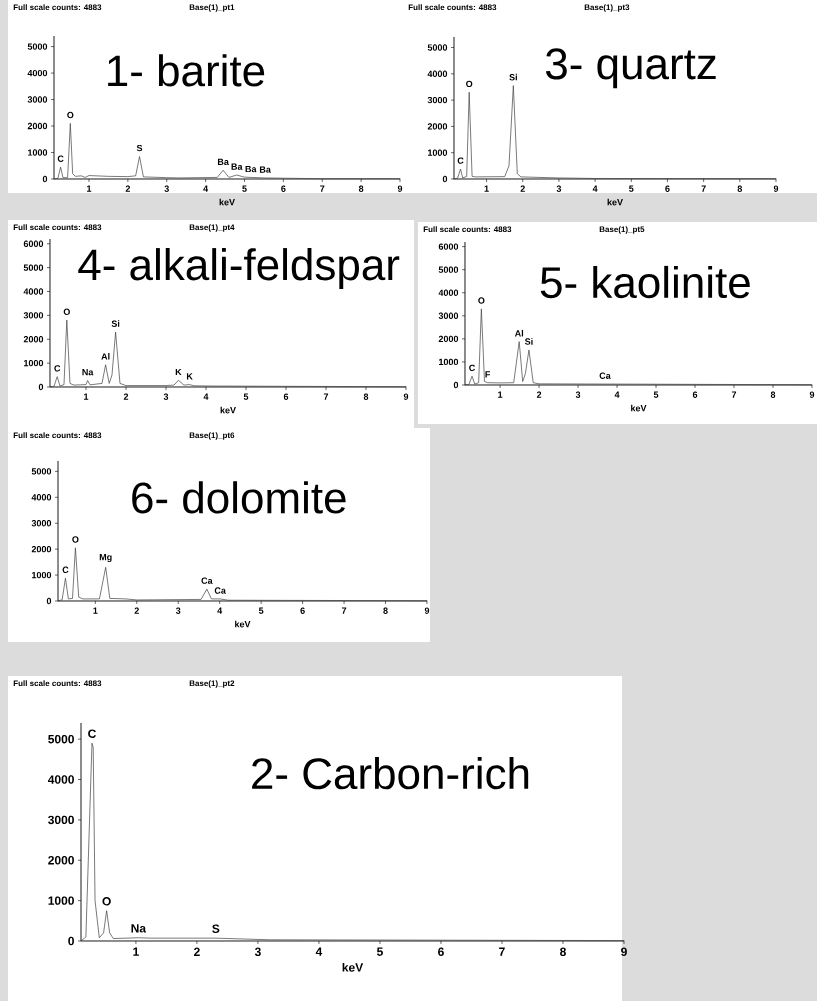 Image resolution: width=818 pixels, height=1001 pixels. Describe the element at coordinates (448, 246) in the screenshot. I see `y-tick-label: 6000` at that location.